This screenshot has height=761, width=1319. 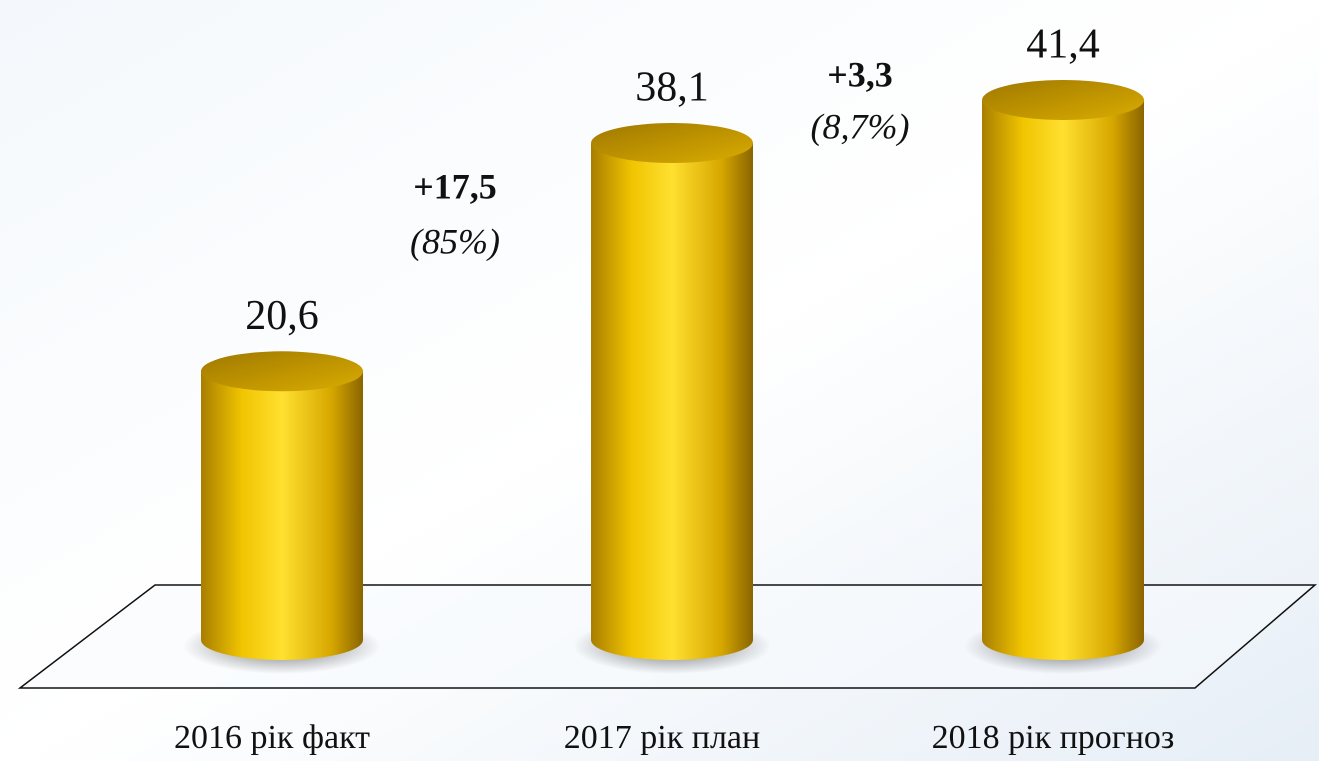 What do you see at coordinates (860, 126) in the screenshot?
I see `annotation-percent: (8,7%)` at bounding box center [860, 126].